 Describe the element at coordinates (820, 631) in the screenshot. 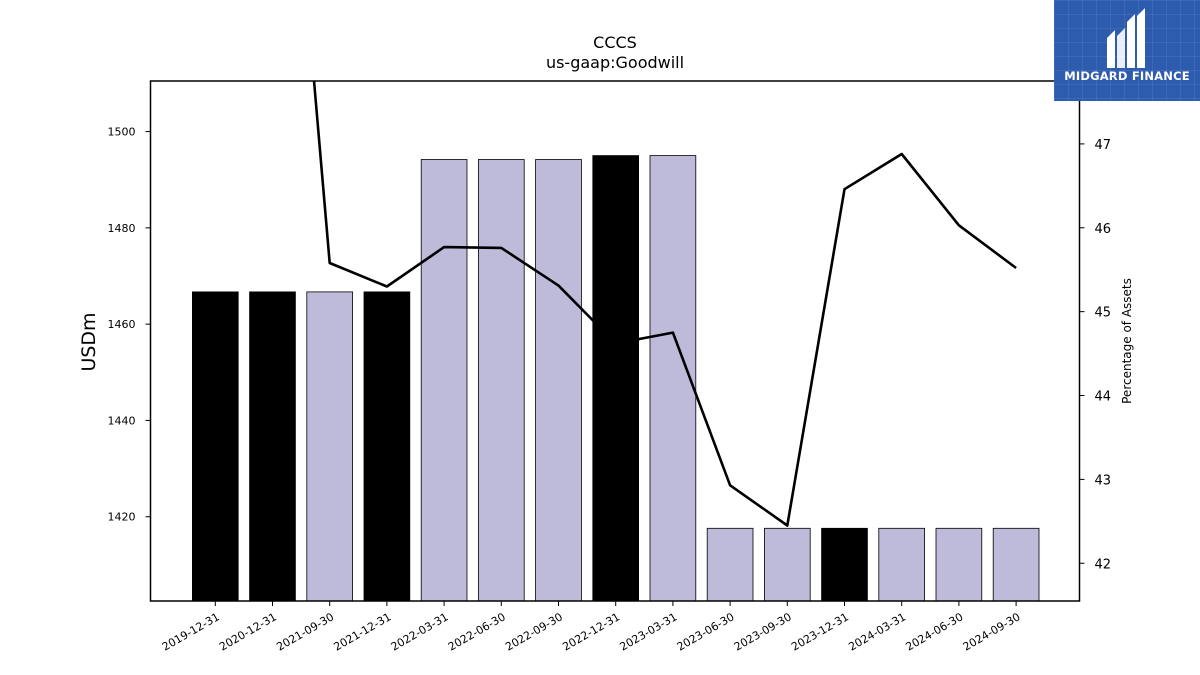

I see `x-tick-label: 2023-12-31` at that location.